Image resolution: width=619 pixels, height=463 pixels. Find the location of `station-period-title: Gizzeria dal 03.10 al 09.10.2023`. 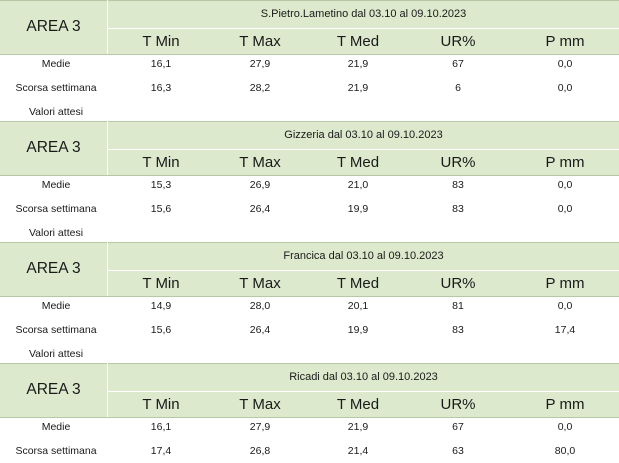

station-period-title: Gizzeria dal 03.10 al 09.10.2023 is located at coordinates (363, 135).